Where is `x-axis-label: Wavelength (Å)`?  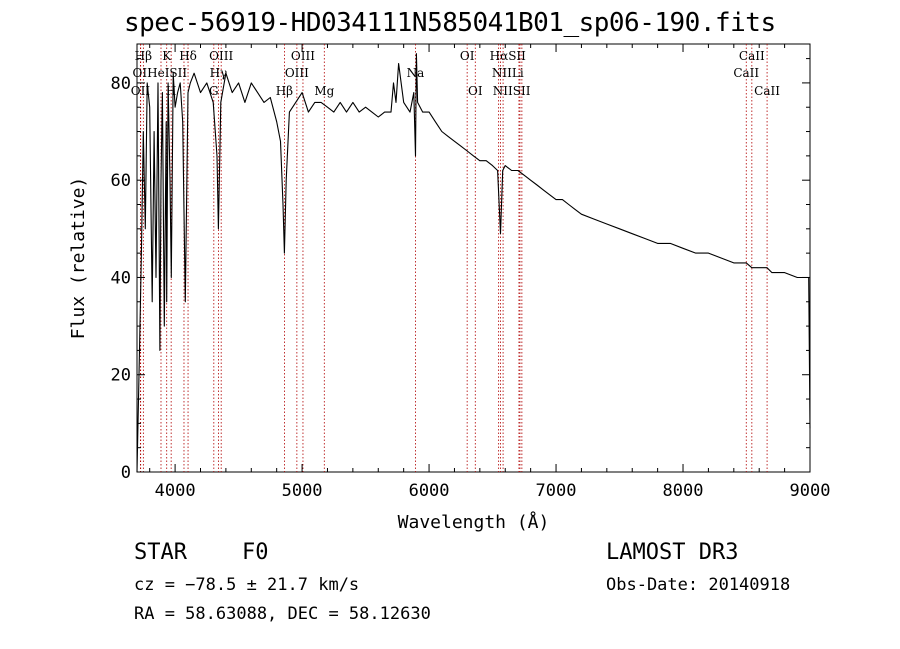 x-axis-label: Wavelength (Å) is located at coordinates (474, 522).